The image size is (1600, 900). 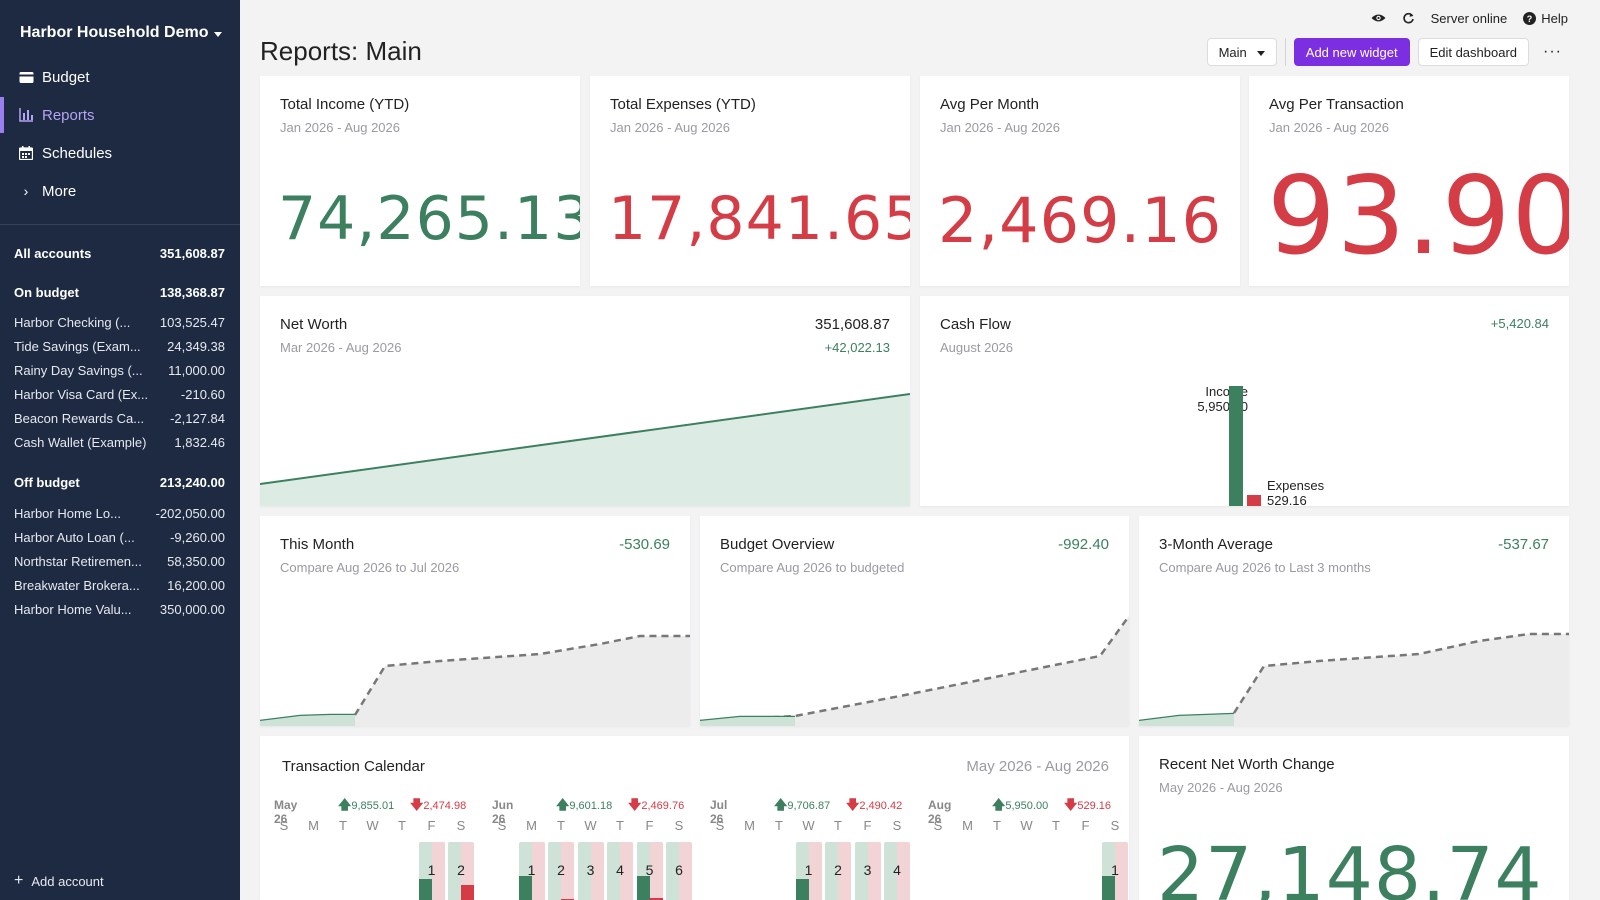 What do you see at coordinates (1254, 500) in the screenshot?
I see `expenses-bar` at bounding box center [1254, 500].